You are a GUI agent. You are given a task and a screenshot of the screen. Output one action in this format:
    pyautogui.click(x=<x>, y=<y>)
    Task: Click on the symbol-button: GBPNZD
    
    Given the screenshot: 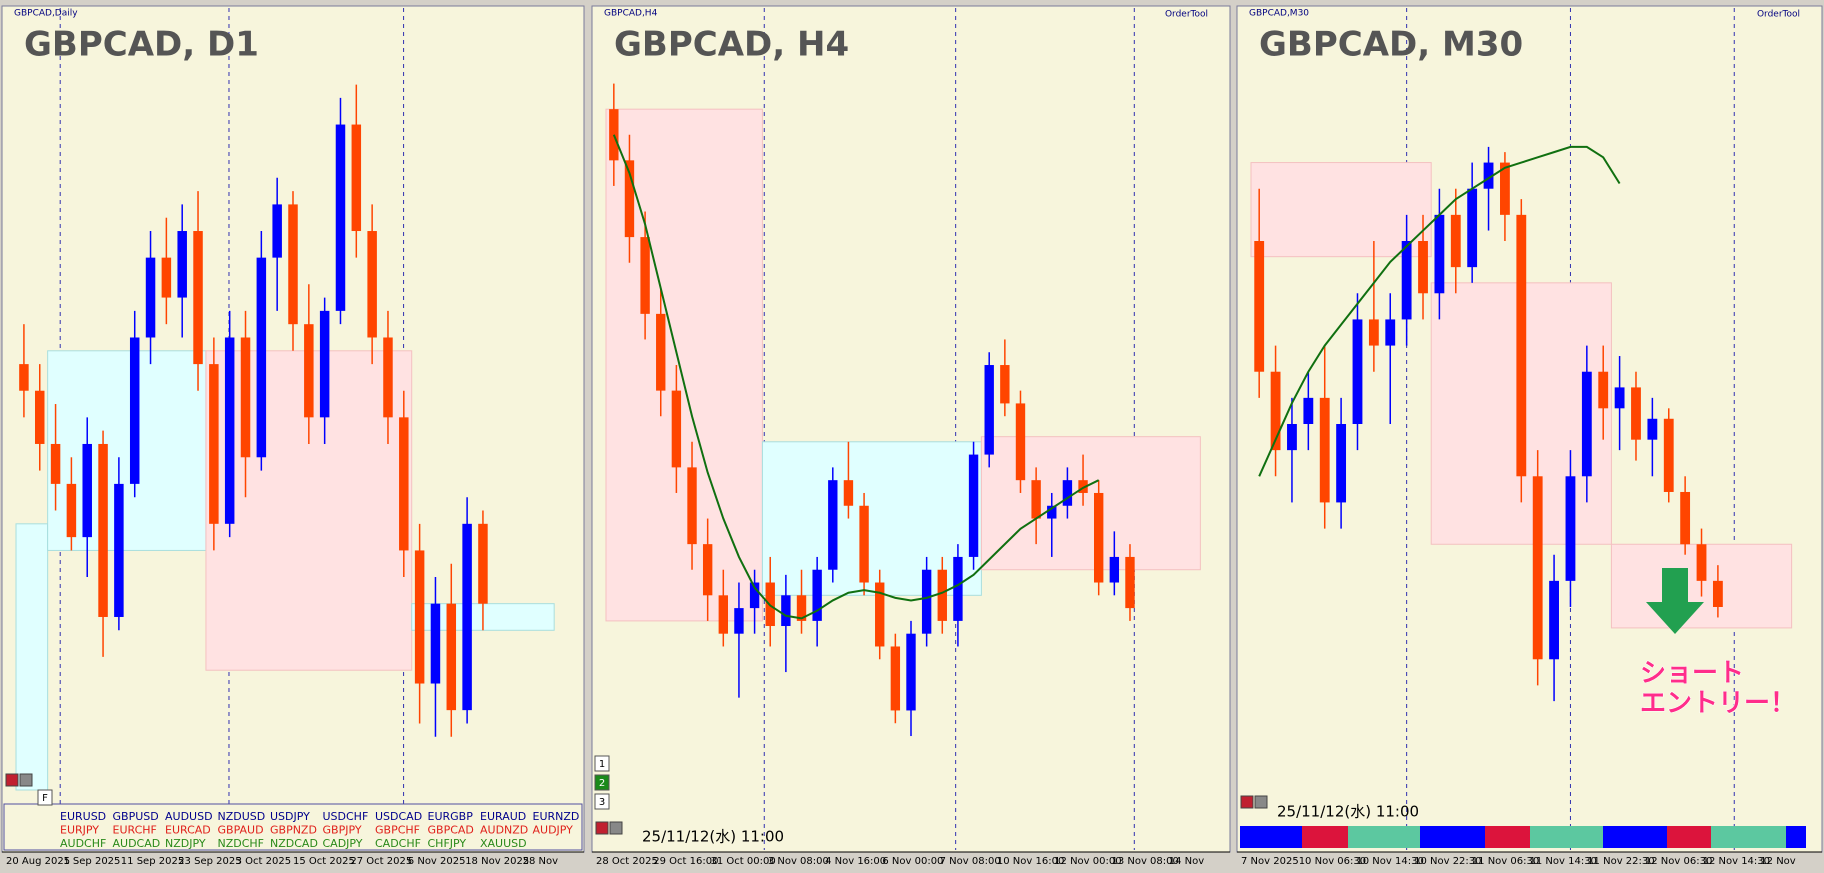 What is the action you would take?
    pyautogui.click(x=293, y=830)
    